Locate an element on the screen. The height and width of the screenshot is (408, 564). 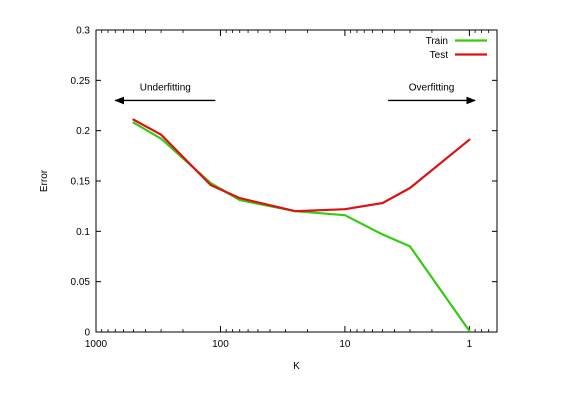
x-axis-title: K is located at coordinates (296, 366).